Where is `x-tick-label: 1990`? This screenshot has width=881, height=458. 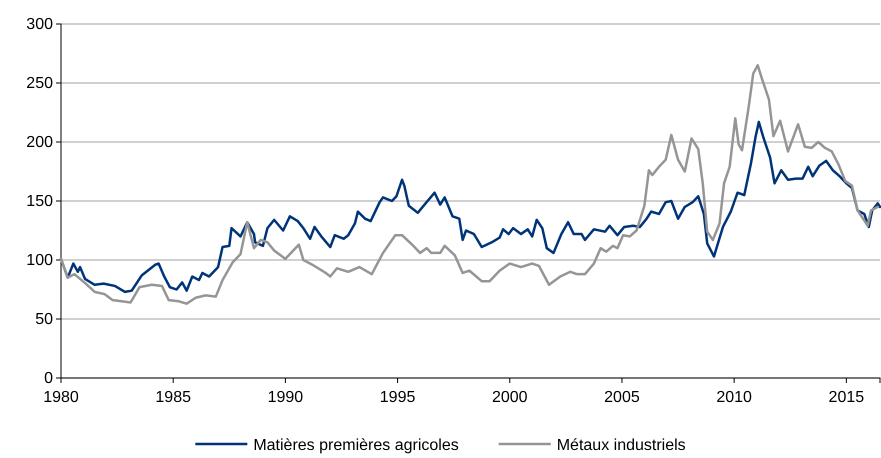
x-tick-label: 1990 is located at coordinates (286, 397).